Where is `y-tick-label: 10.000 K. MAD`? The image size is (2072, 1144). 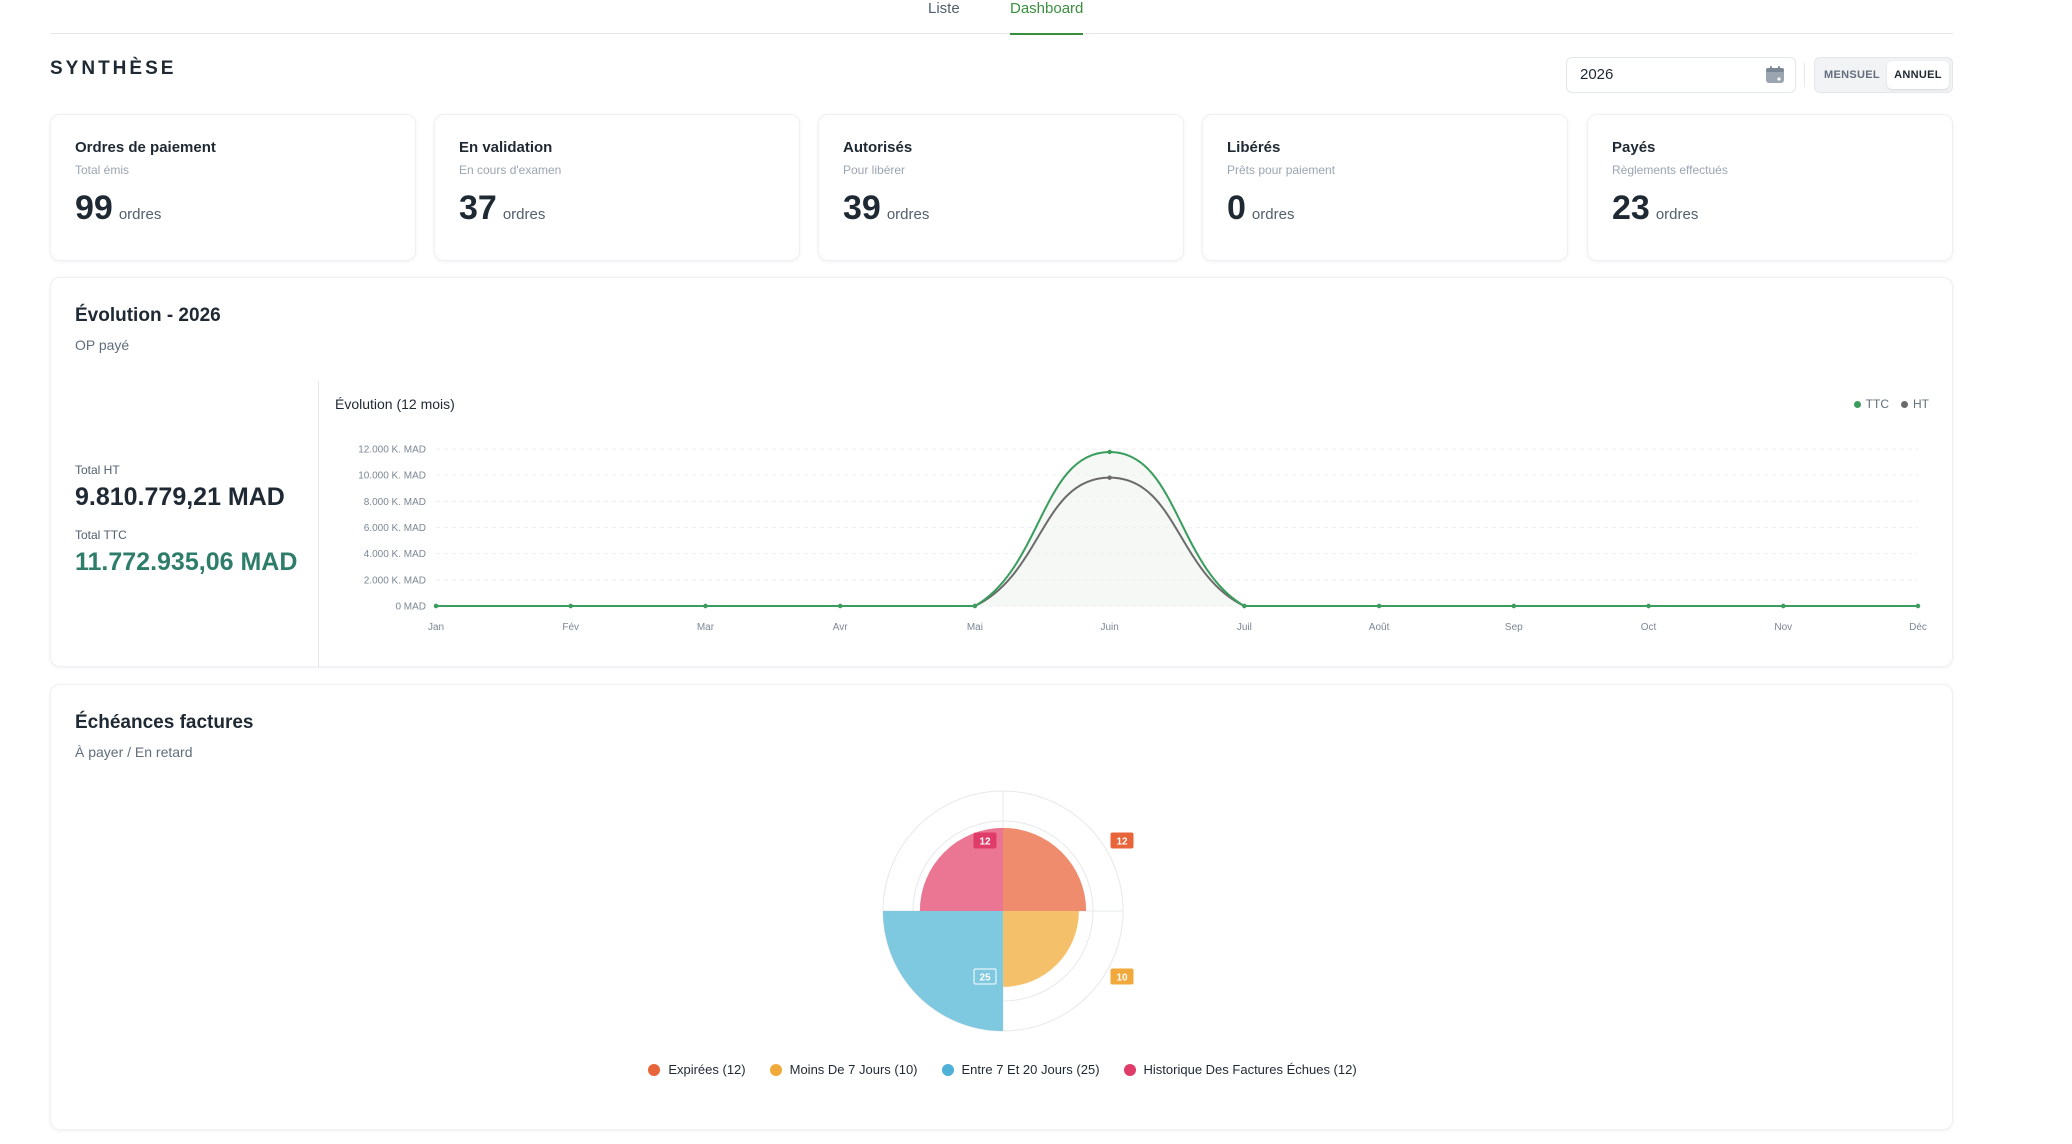 y-tick-label: 10.000 K. MAD is located at coordinates (392, 476).